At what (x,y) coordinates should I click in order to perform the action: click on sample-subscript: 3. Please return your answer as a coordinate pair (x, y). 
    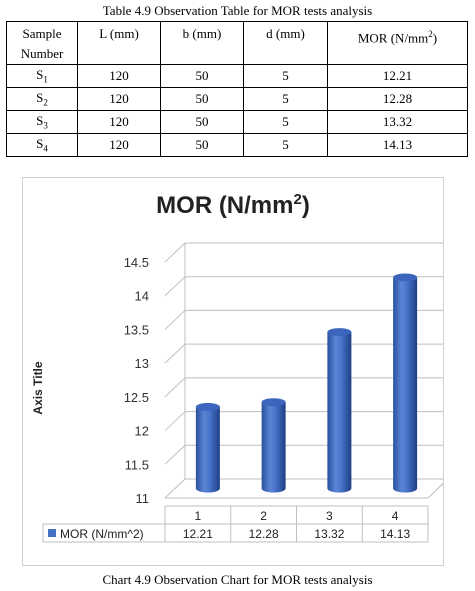
    Looking at the image, I should click on (45, 125).